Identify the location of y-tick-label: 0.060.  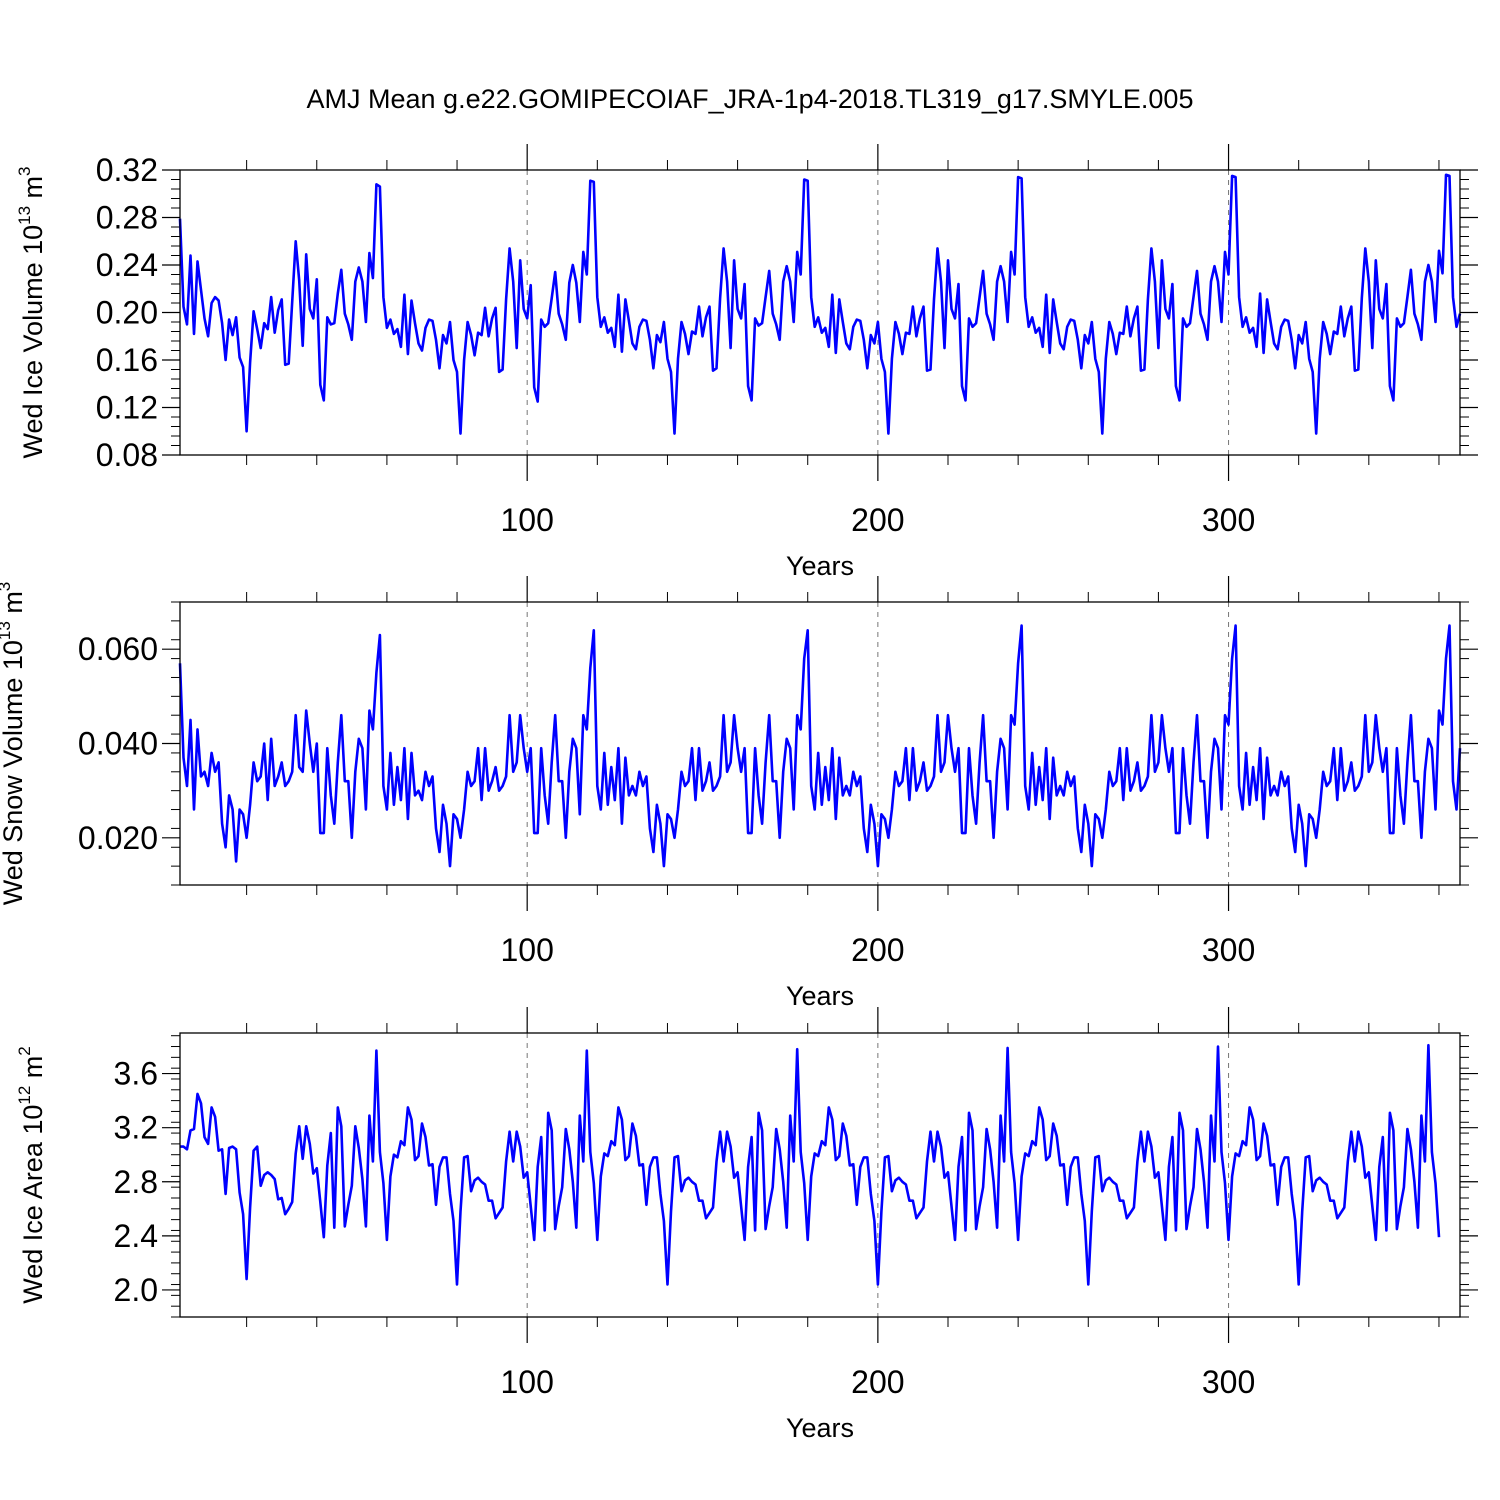
(118, 649).